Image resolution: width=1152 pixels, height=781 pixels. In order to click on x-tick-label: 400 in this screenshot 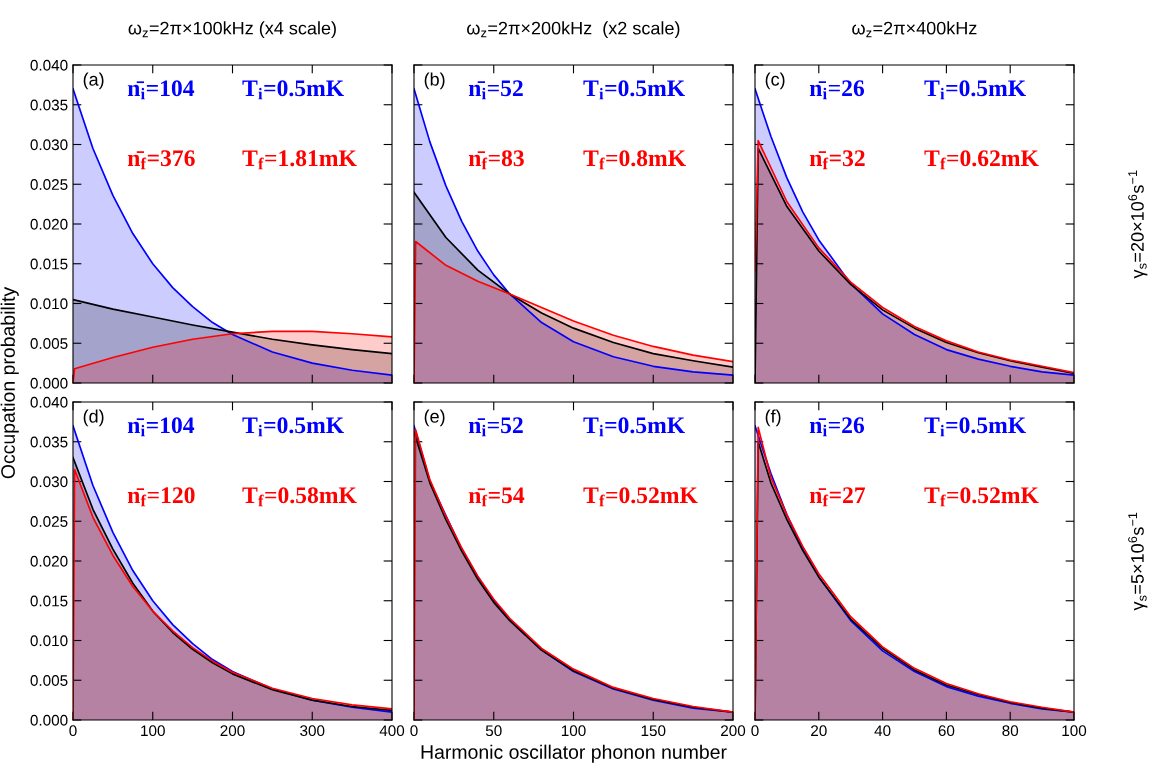, I will do `click(392, 731)`.